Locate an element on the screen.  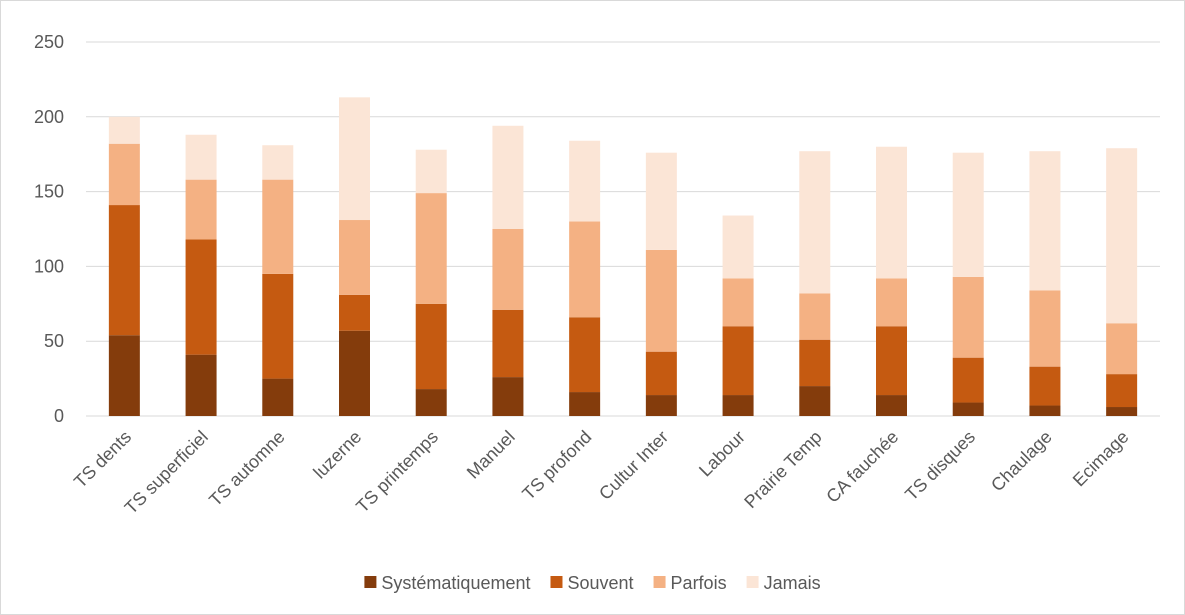
y-tick-label: 0 is located at coordinates (59, 416).